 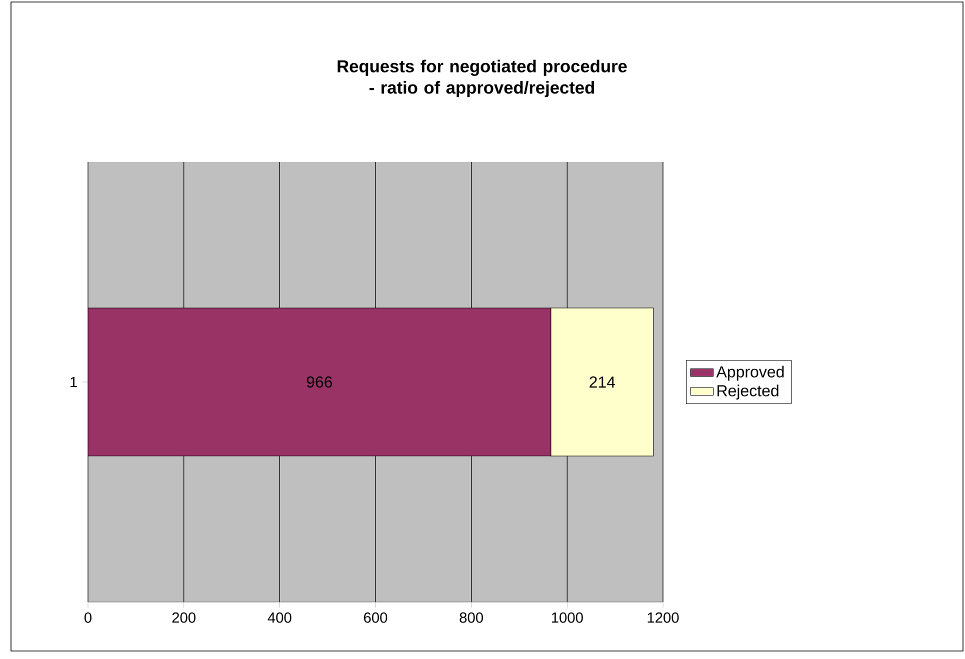 I want to click on x-tick-label: 400, so click(x=280, y=617).